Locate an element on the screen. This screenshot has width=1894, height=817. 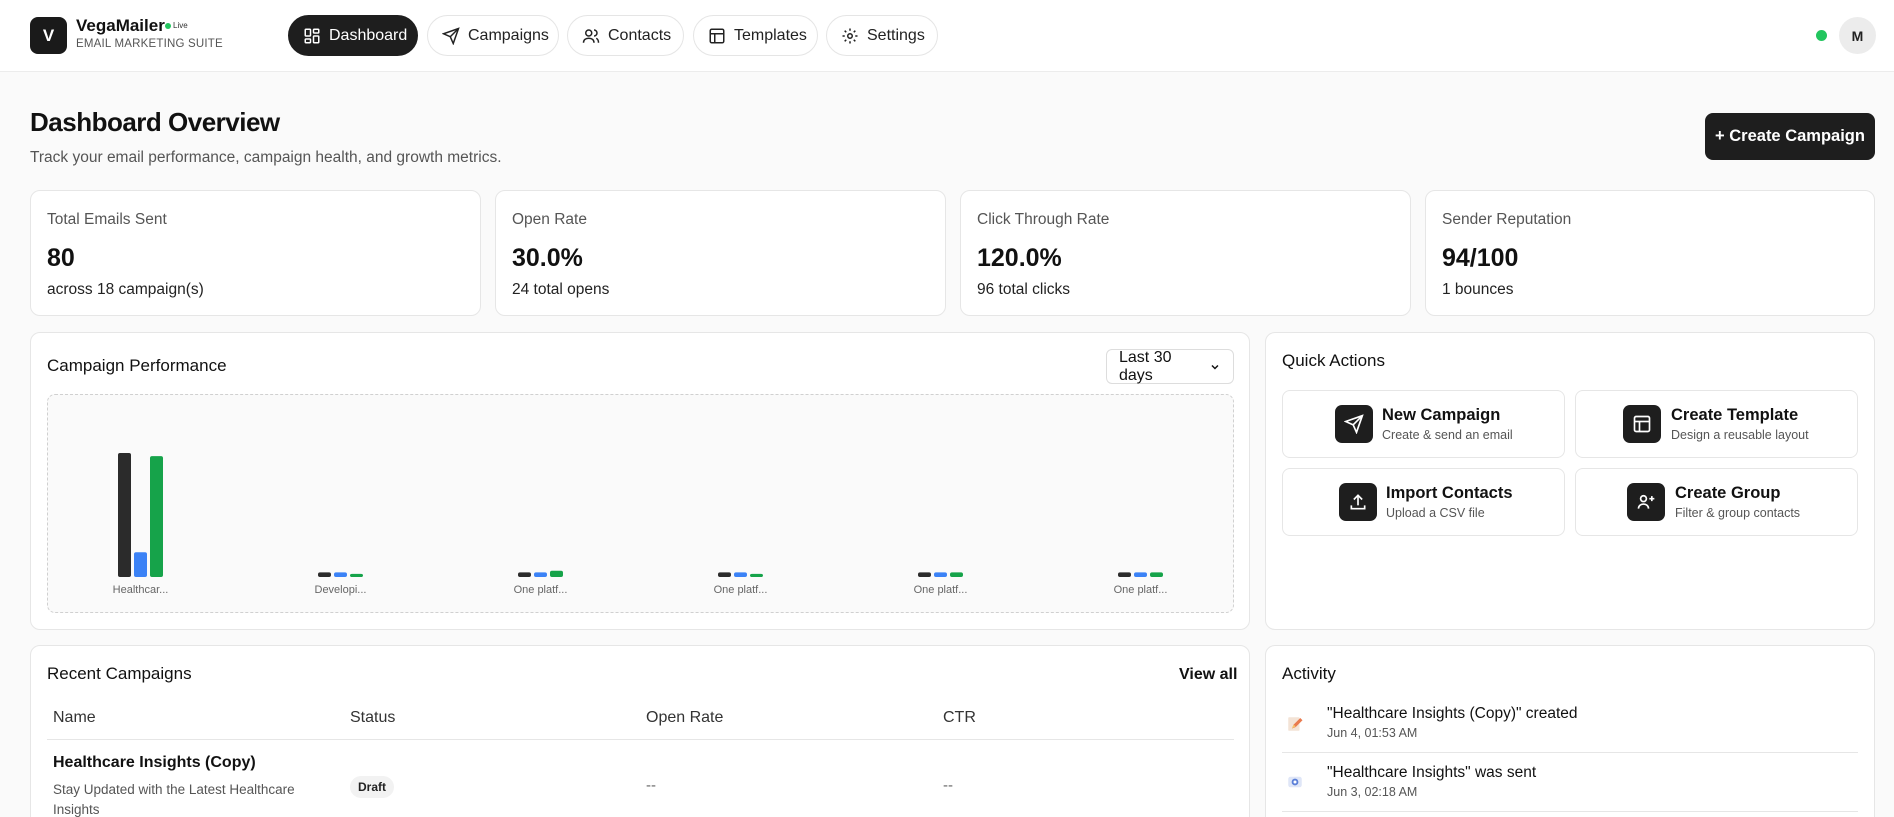
activity-text: "Healthcare Insights (Copy)" created is located at coordinates (1452, 713).